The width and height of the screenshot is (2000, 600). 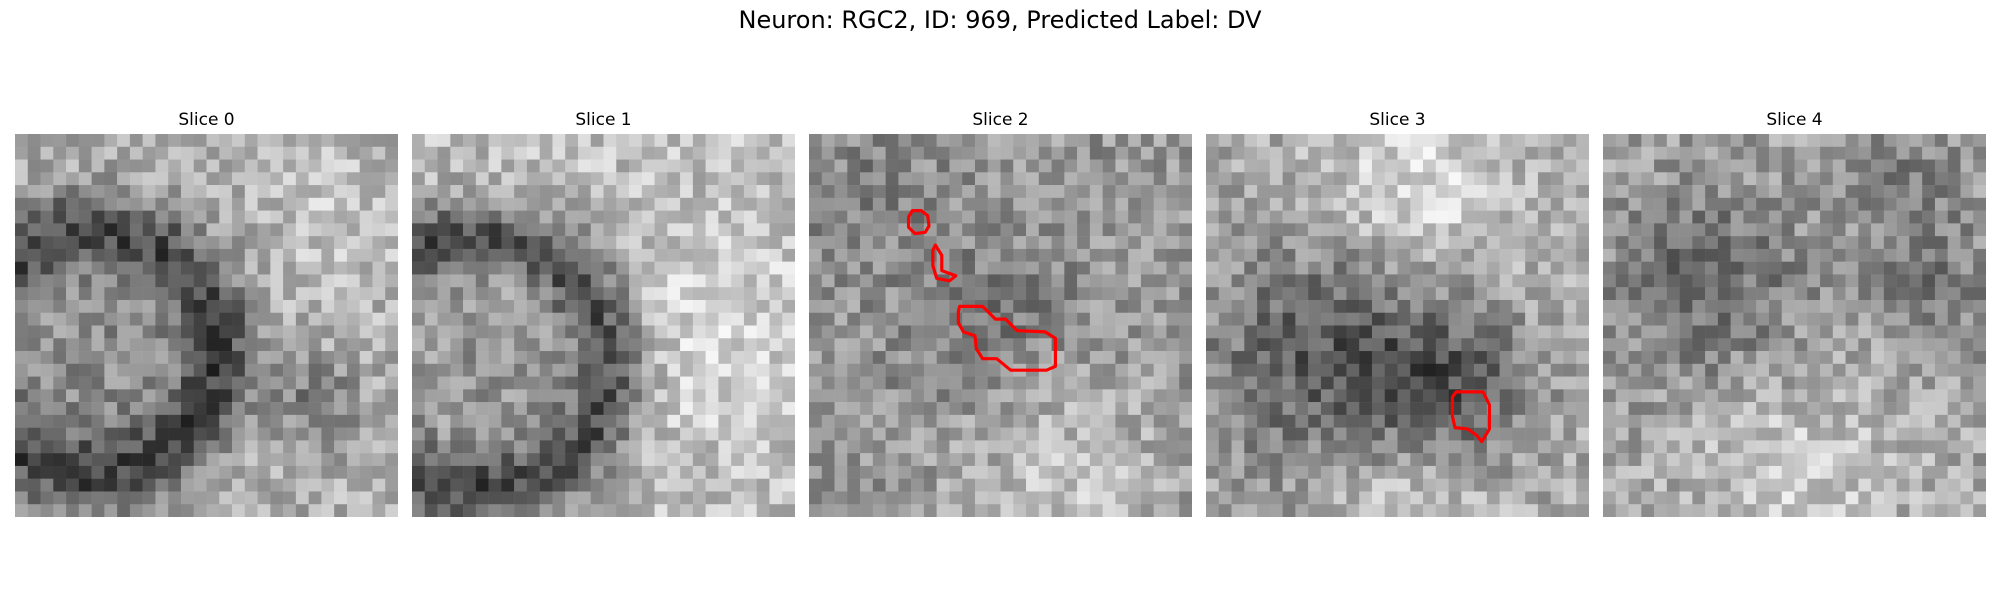 I want to click on slice-title: Slice 4, so click(x=1794, y=120).